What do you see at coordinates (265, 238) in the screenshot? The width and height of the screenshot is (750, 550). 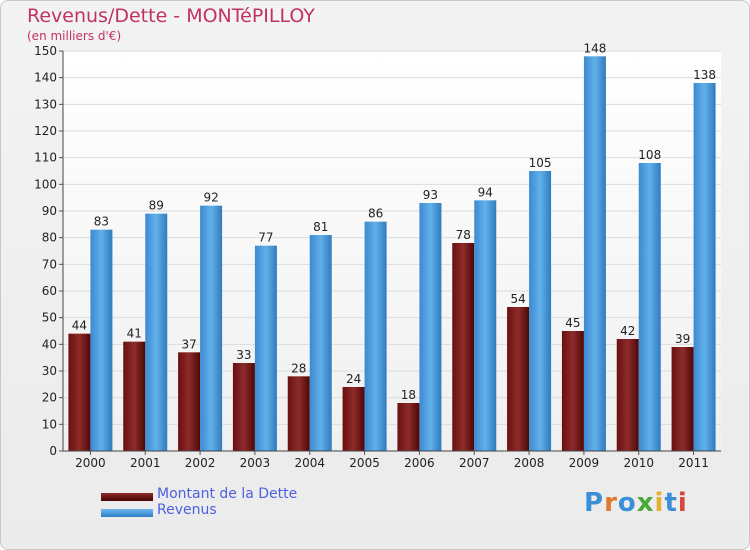 I see `data-label: 77` at bounding box center [265, 238].